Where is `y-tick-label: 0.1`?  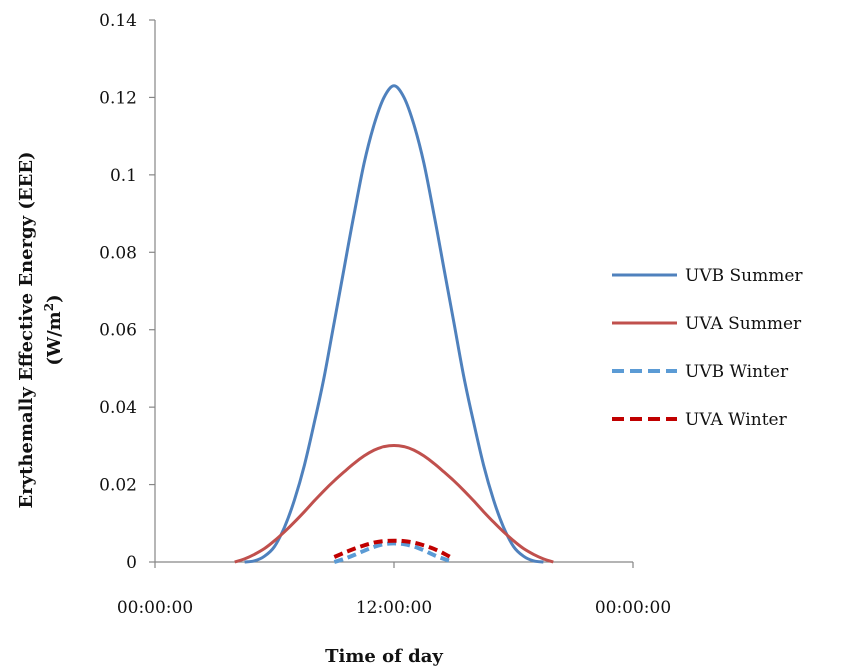 y-tick-label: 0.1 is located at coordinates (123, 176).